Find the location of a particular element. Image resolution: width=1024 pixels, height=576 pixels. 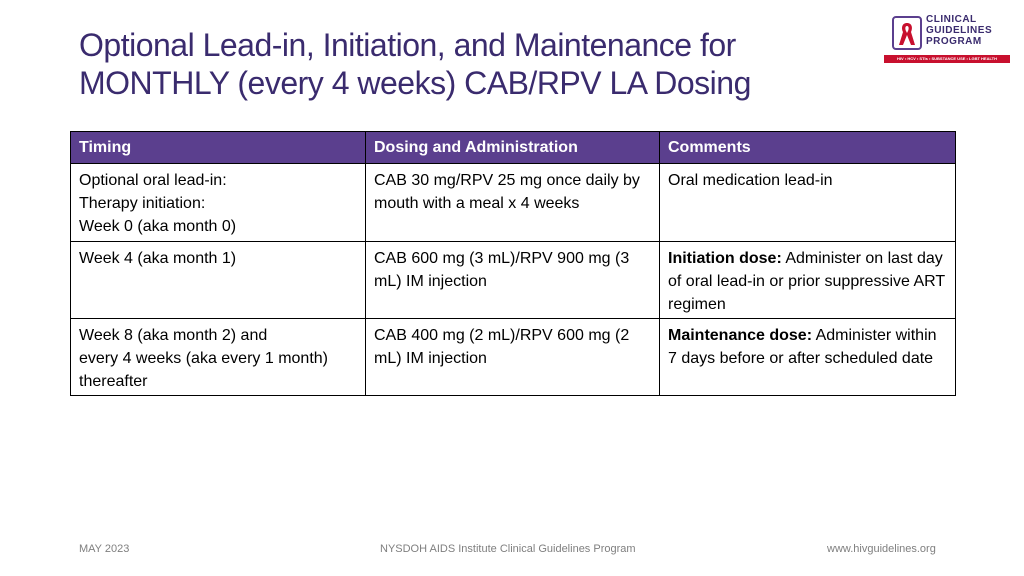

awareness-ribbon-icon is located at coordinates (907, 34).